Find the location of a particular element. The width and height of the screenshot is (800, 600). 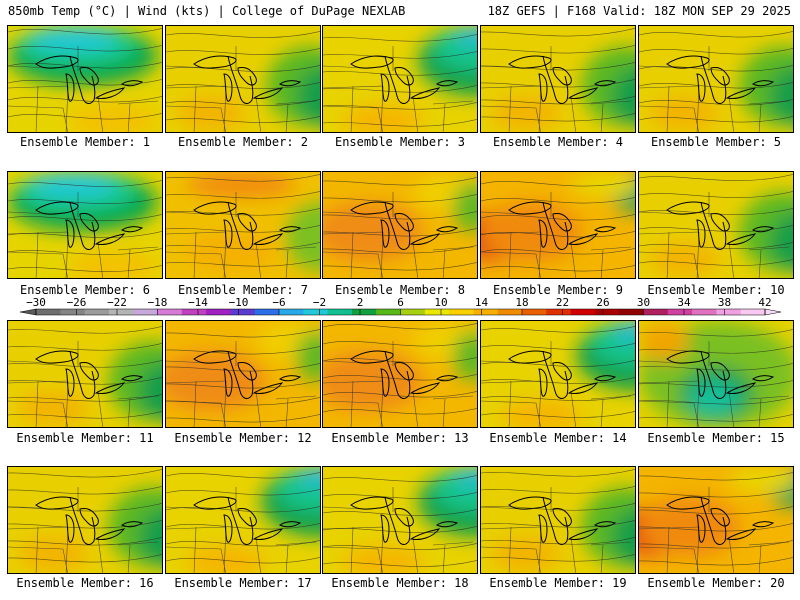

colorbar-min-arrow is located at coordinates (28, 312).